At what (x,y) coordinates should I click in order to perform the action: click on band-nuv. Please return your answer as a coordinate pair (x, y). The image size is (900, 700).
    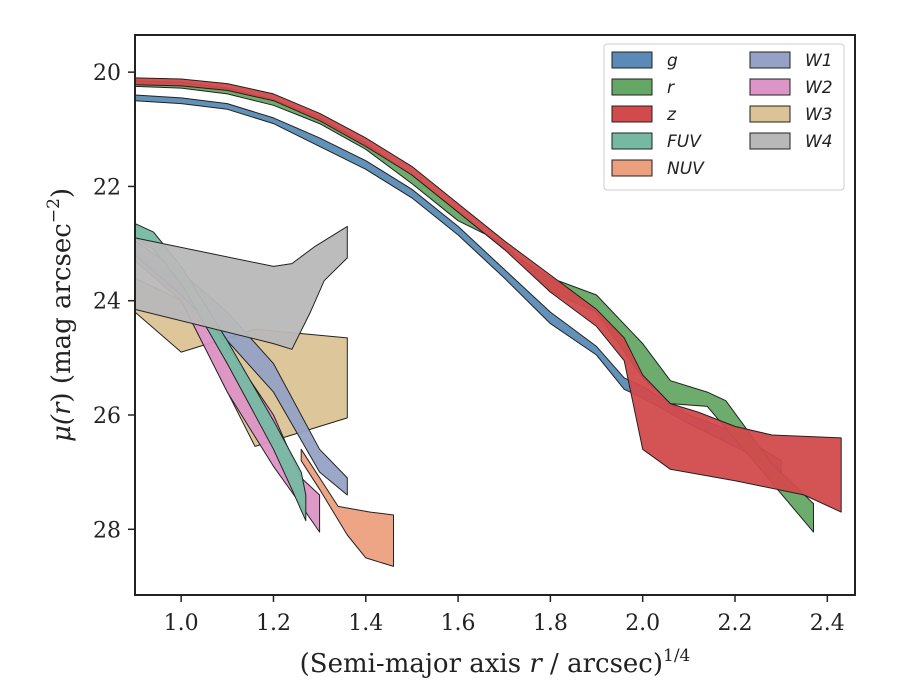
    Looking at the image, I should click on (347, 507).